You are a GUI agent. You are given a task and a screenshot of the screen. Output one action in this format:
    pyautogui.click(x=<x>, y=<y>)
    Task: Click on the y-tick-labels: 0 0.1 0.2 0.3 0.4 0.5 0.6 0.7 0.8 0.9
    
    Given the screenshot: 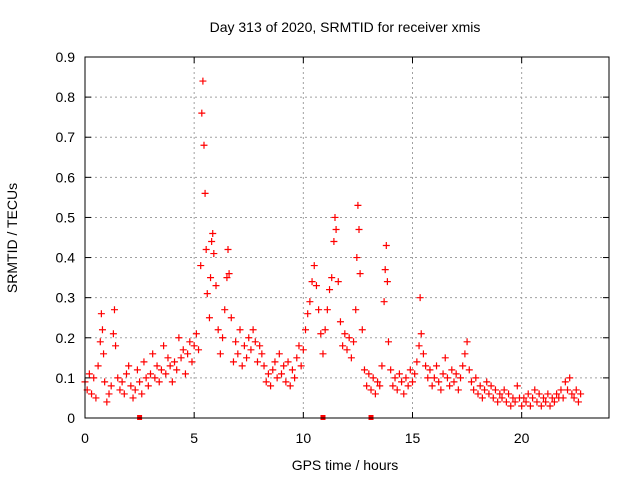 What is the action you would take?
    pyautogui.click(x=66, y=237)
    